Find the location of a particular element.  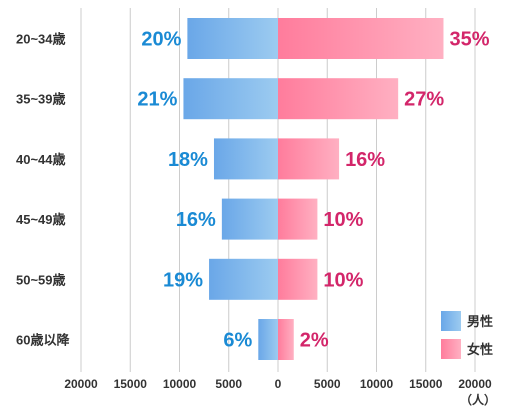

legend-label-female: 女性 is located at coordinates (480, 349).